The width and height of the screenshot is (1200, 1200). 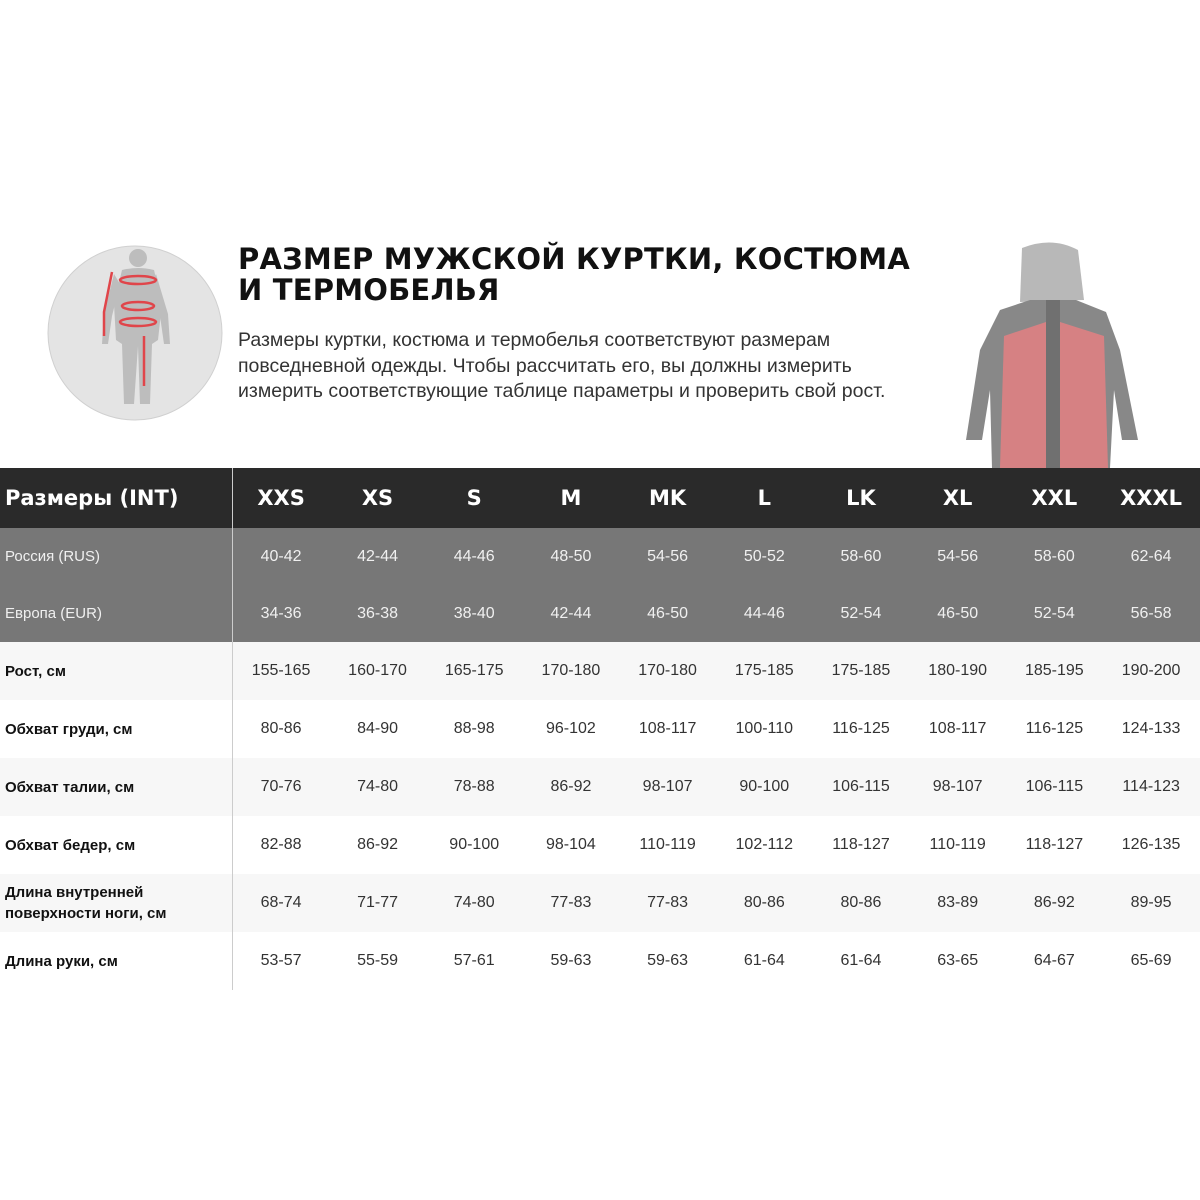 What do you see at coordinates (1151, 671) in the screenshot?
I see `table-cell: 190-200` at bounding box center [1151, 671].